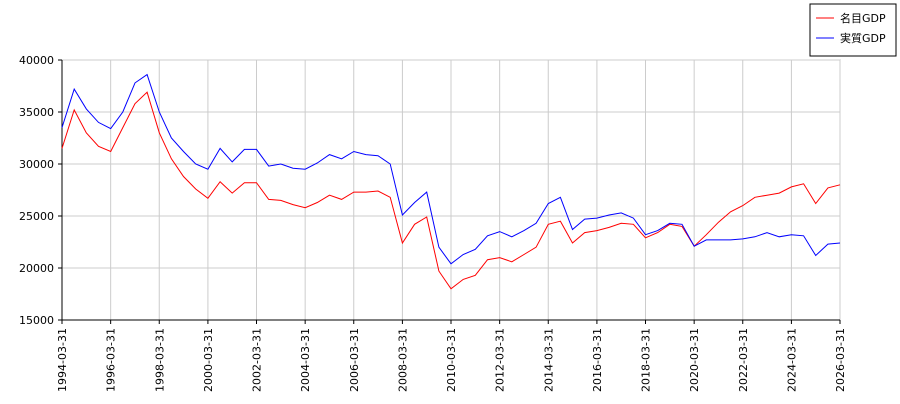 The width and height of the screenshot is (900, 404). Describe the element at coordinates (36, 164) in the screenshot. I see `y-tick-label: 30000` at that location.